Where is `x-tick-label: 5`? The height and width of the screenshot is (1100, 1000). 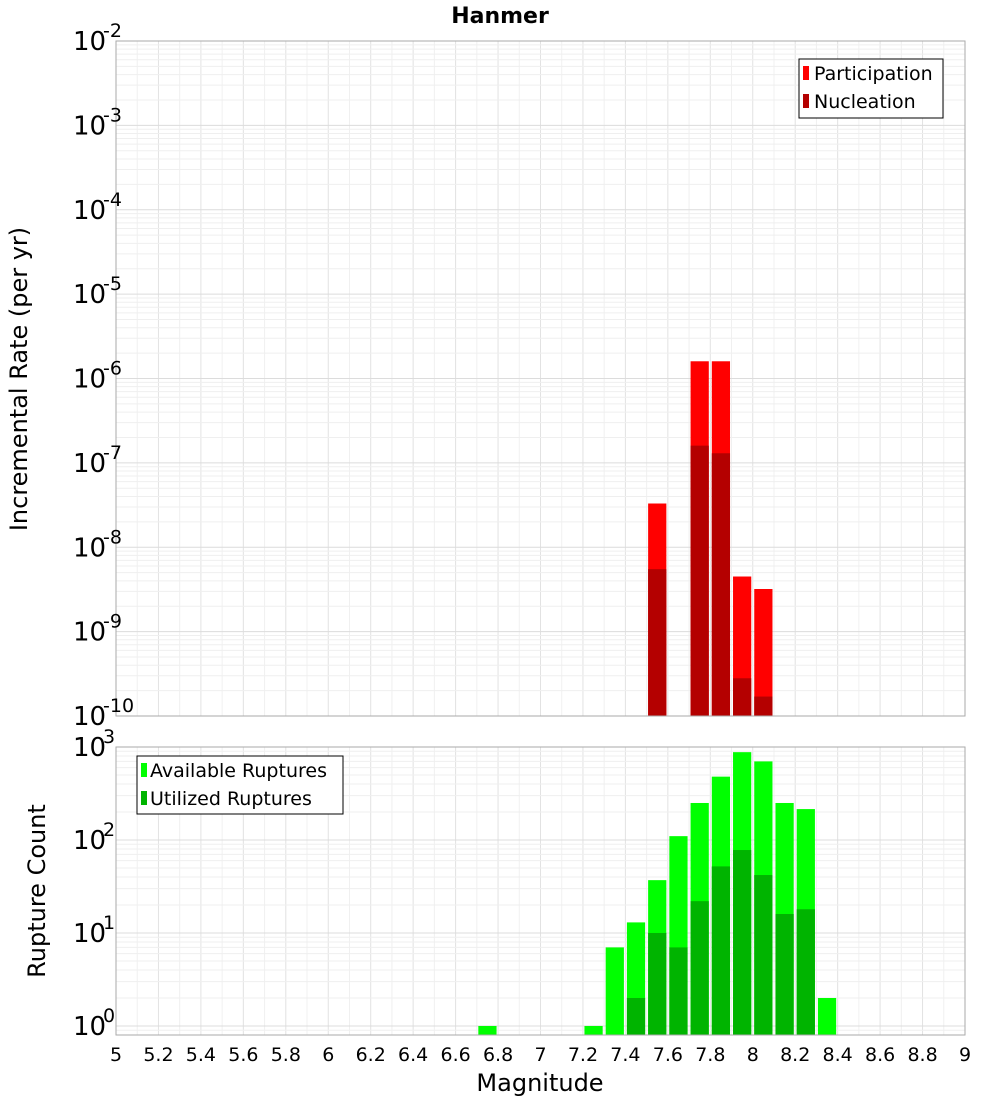
x-tick-label: 5 is located at coordinates (116, 1055).